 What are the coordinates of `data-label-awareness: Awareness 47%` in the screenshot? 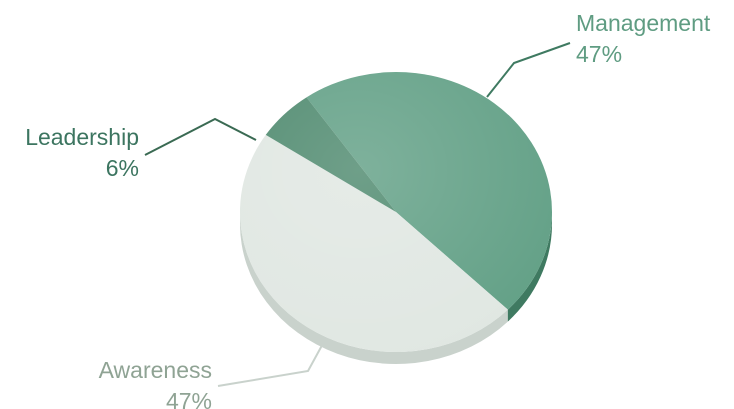 It's located at (155, 383).